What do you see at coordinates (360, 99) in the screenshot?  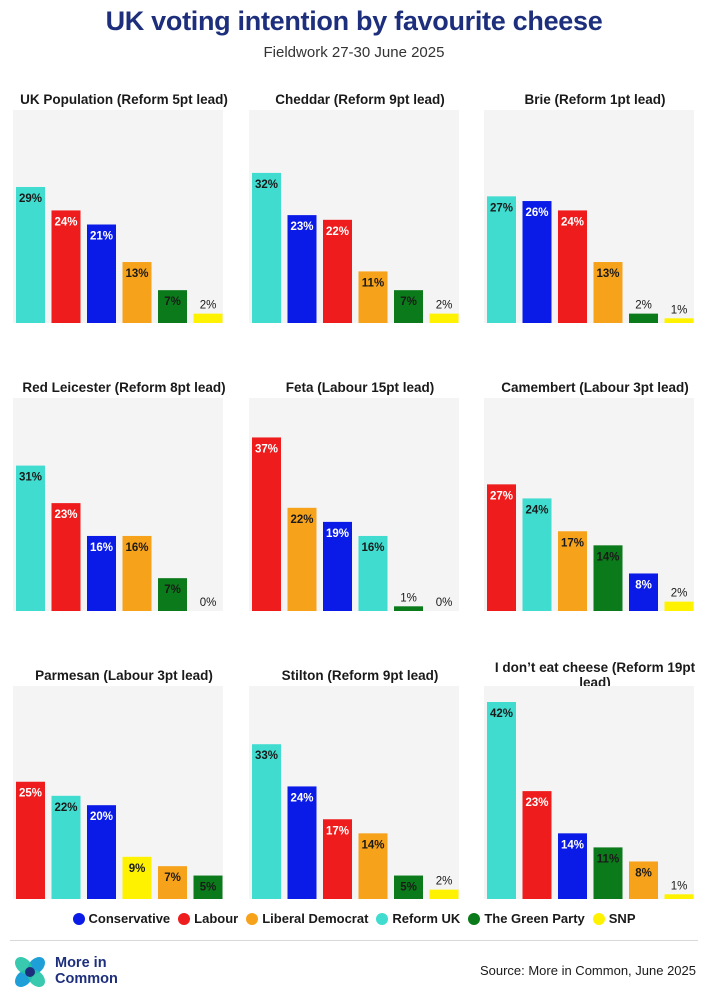 I see `panel-title: Cheddar (Reform 9pt lead)` at bounding box center [360, 99].